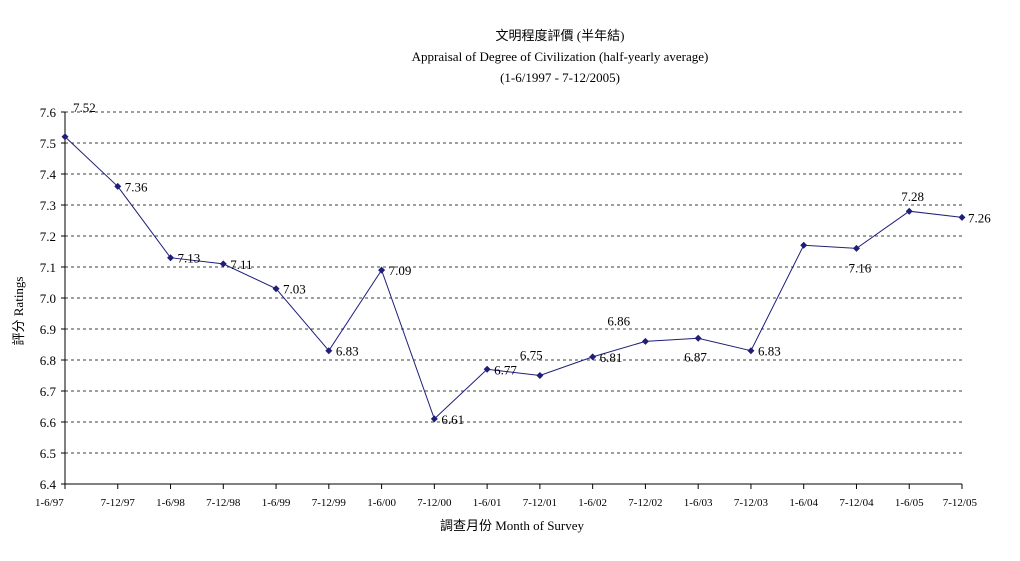 The image size is (1020, 561). What do you see at coordinates (48, 112) in the screenshot?
I see `y-tick-label: 7.6` at bounding box center [48, 112].